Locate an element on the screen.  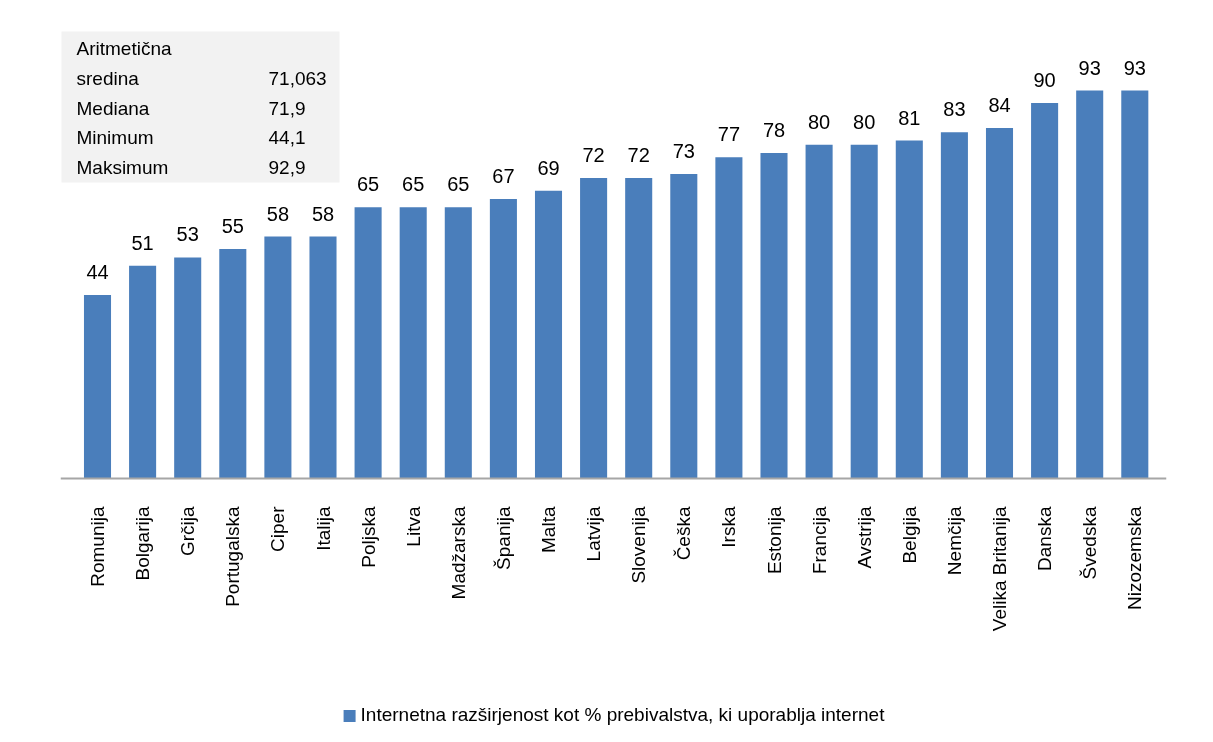
x-tick-label: Nizozemska is located at coordinates (1135, 558).